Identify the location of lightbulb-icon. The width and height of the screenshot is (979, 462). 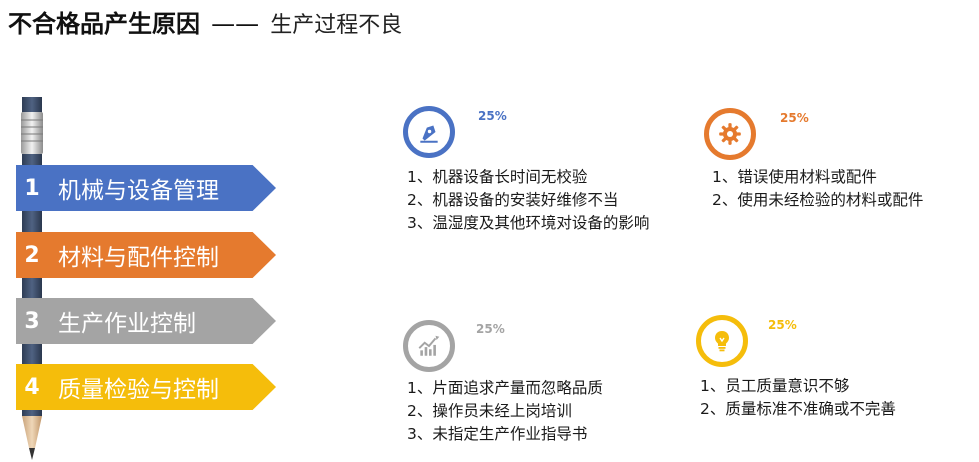
(722, 341).